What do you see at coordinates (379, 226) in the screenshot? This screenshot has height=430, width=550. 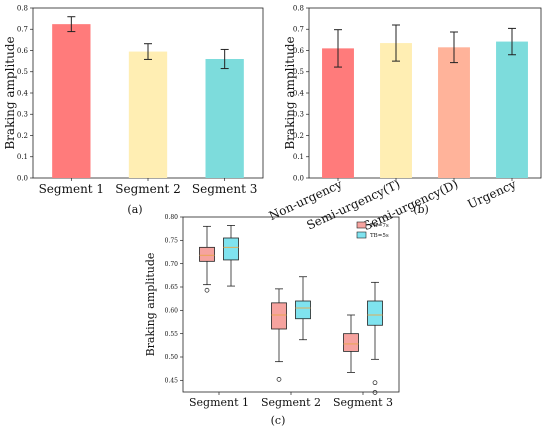 I see `legend-label: TB=7s` at bounding box center [379, 226].